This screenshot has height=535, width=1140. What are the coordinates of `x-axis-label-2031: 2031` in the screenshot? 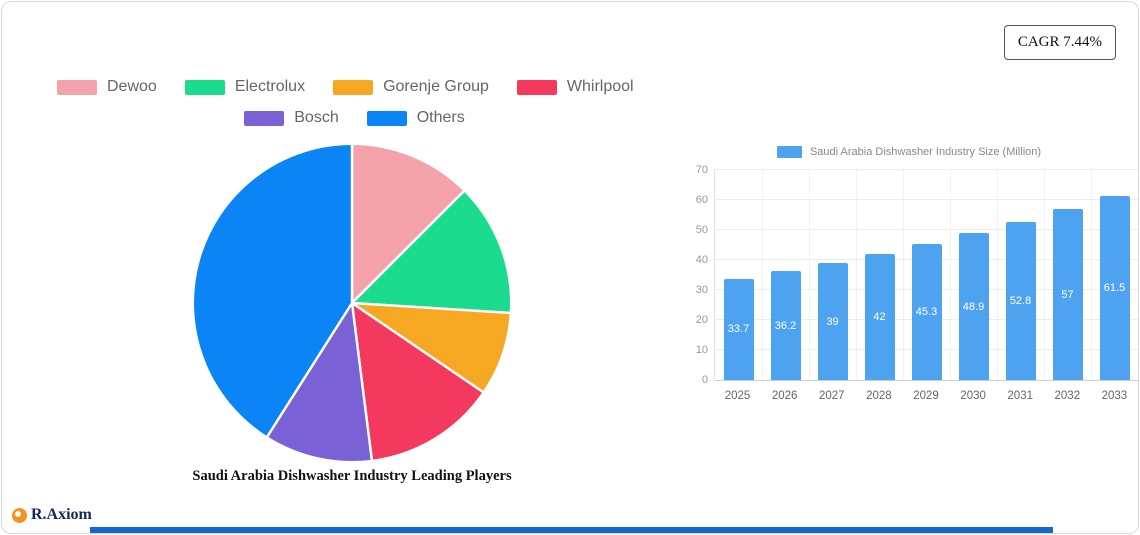 It's located at (1020, 396).